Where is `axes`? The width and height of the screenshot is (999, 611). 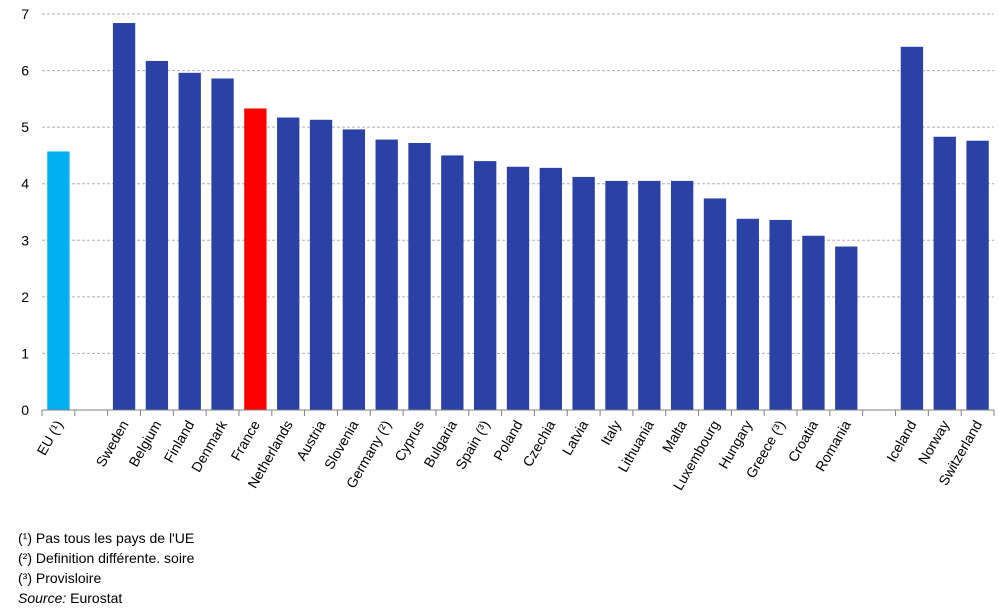 axes is located at coordinates (518, 412).